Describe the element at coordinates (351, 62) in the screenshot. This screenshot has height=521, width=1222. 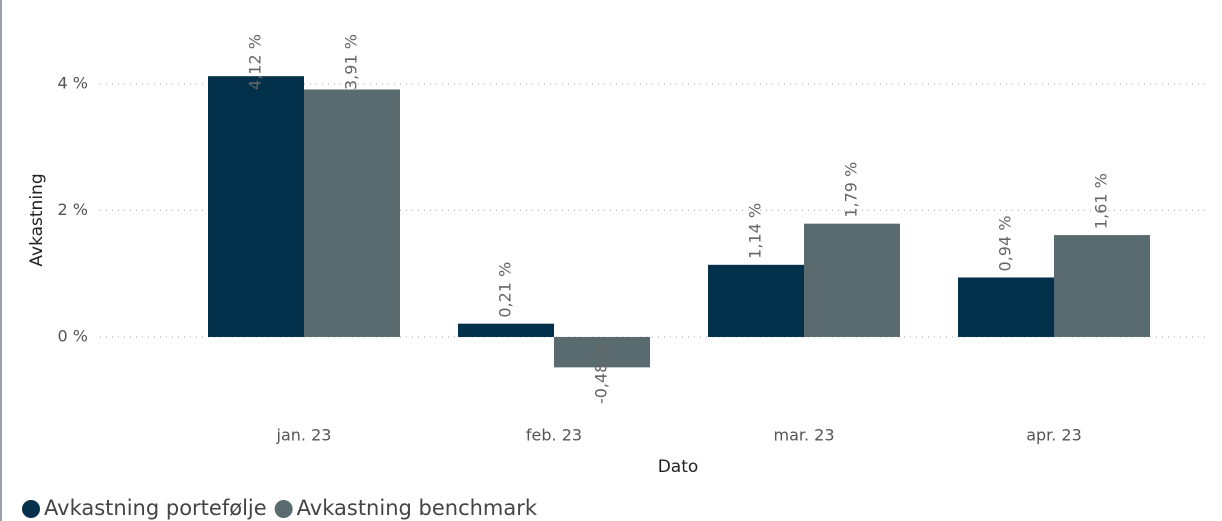
I see `data-label: 3,91 %` at that location.